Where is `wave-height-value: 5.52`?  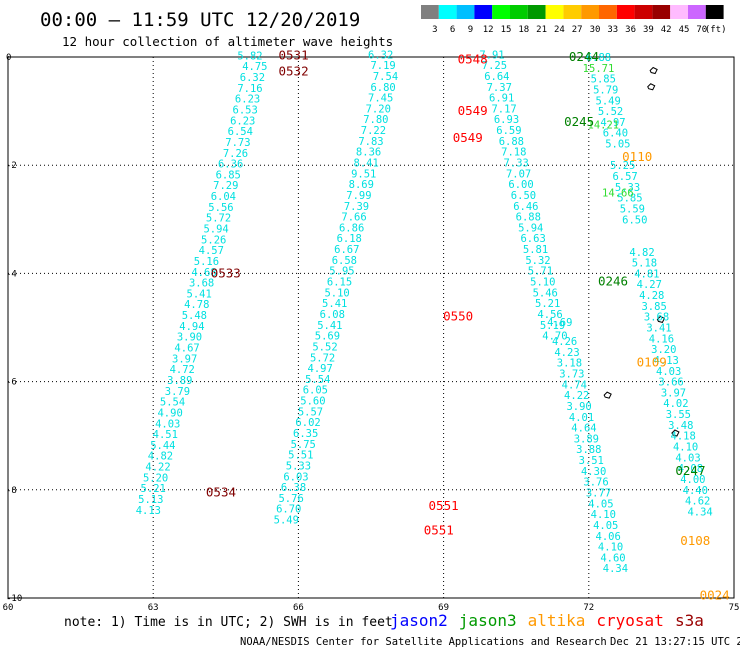 wave-height-value: 5.52 is located at coordinates (610, 112).